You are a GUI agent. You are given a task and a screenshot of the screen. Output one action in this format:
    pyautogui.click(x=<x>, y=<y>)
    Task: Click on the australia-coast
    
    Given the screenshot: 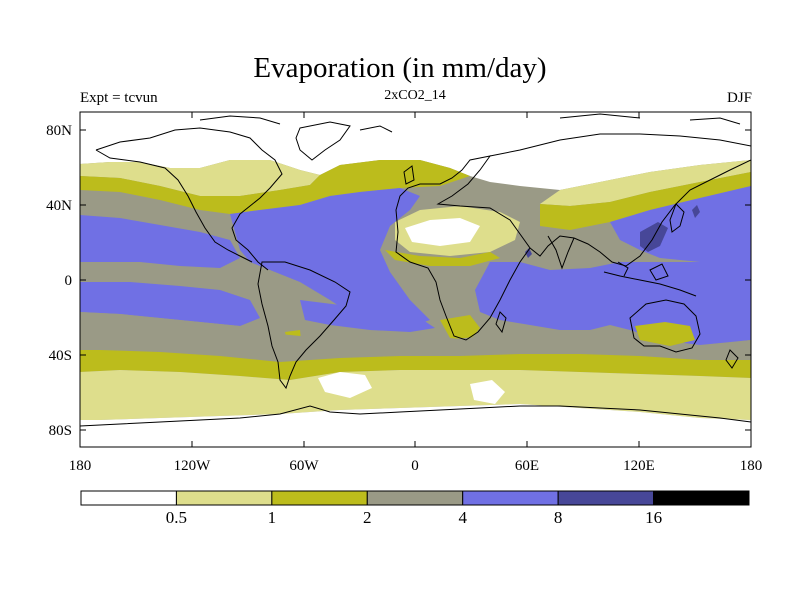 What is the action you would take?
    pyautogui.click(x=665, y=326)
    